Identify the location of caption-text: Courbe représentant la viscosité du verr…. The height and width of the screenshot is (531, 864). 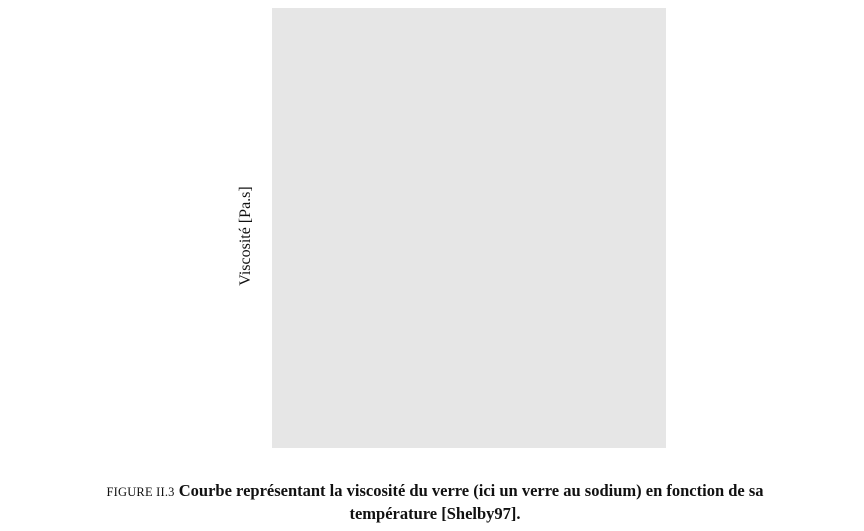
(471, 490).